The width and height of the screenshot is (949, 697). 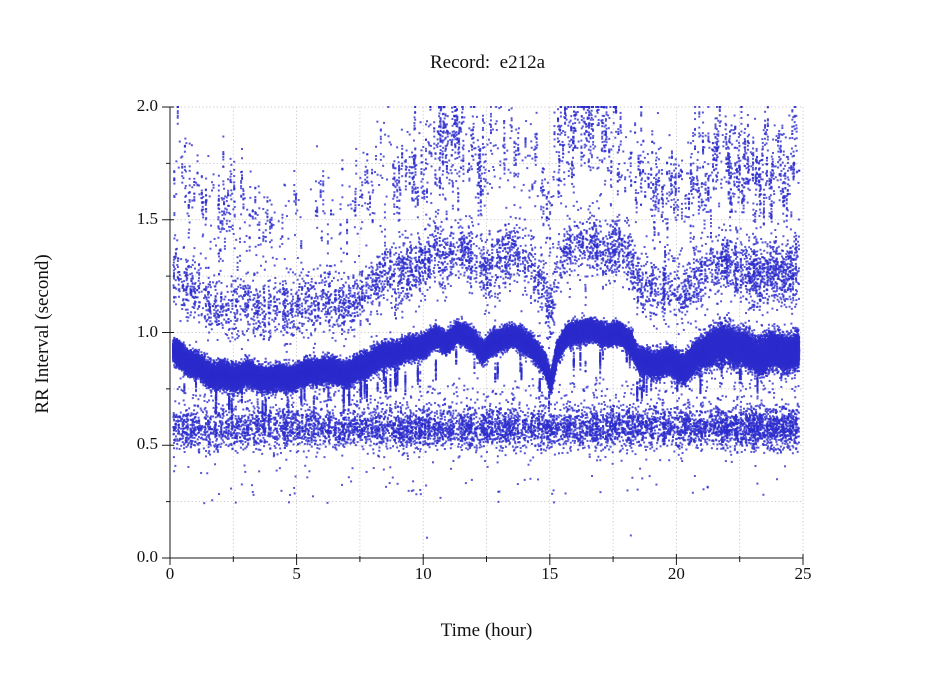 What do you see at coordinates (296, 573) in the screenshot?
I see `x-tick-label: 5` at bounding box center [296, 573].